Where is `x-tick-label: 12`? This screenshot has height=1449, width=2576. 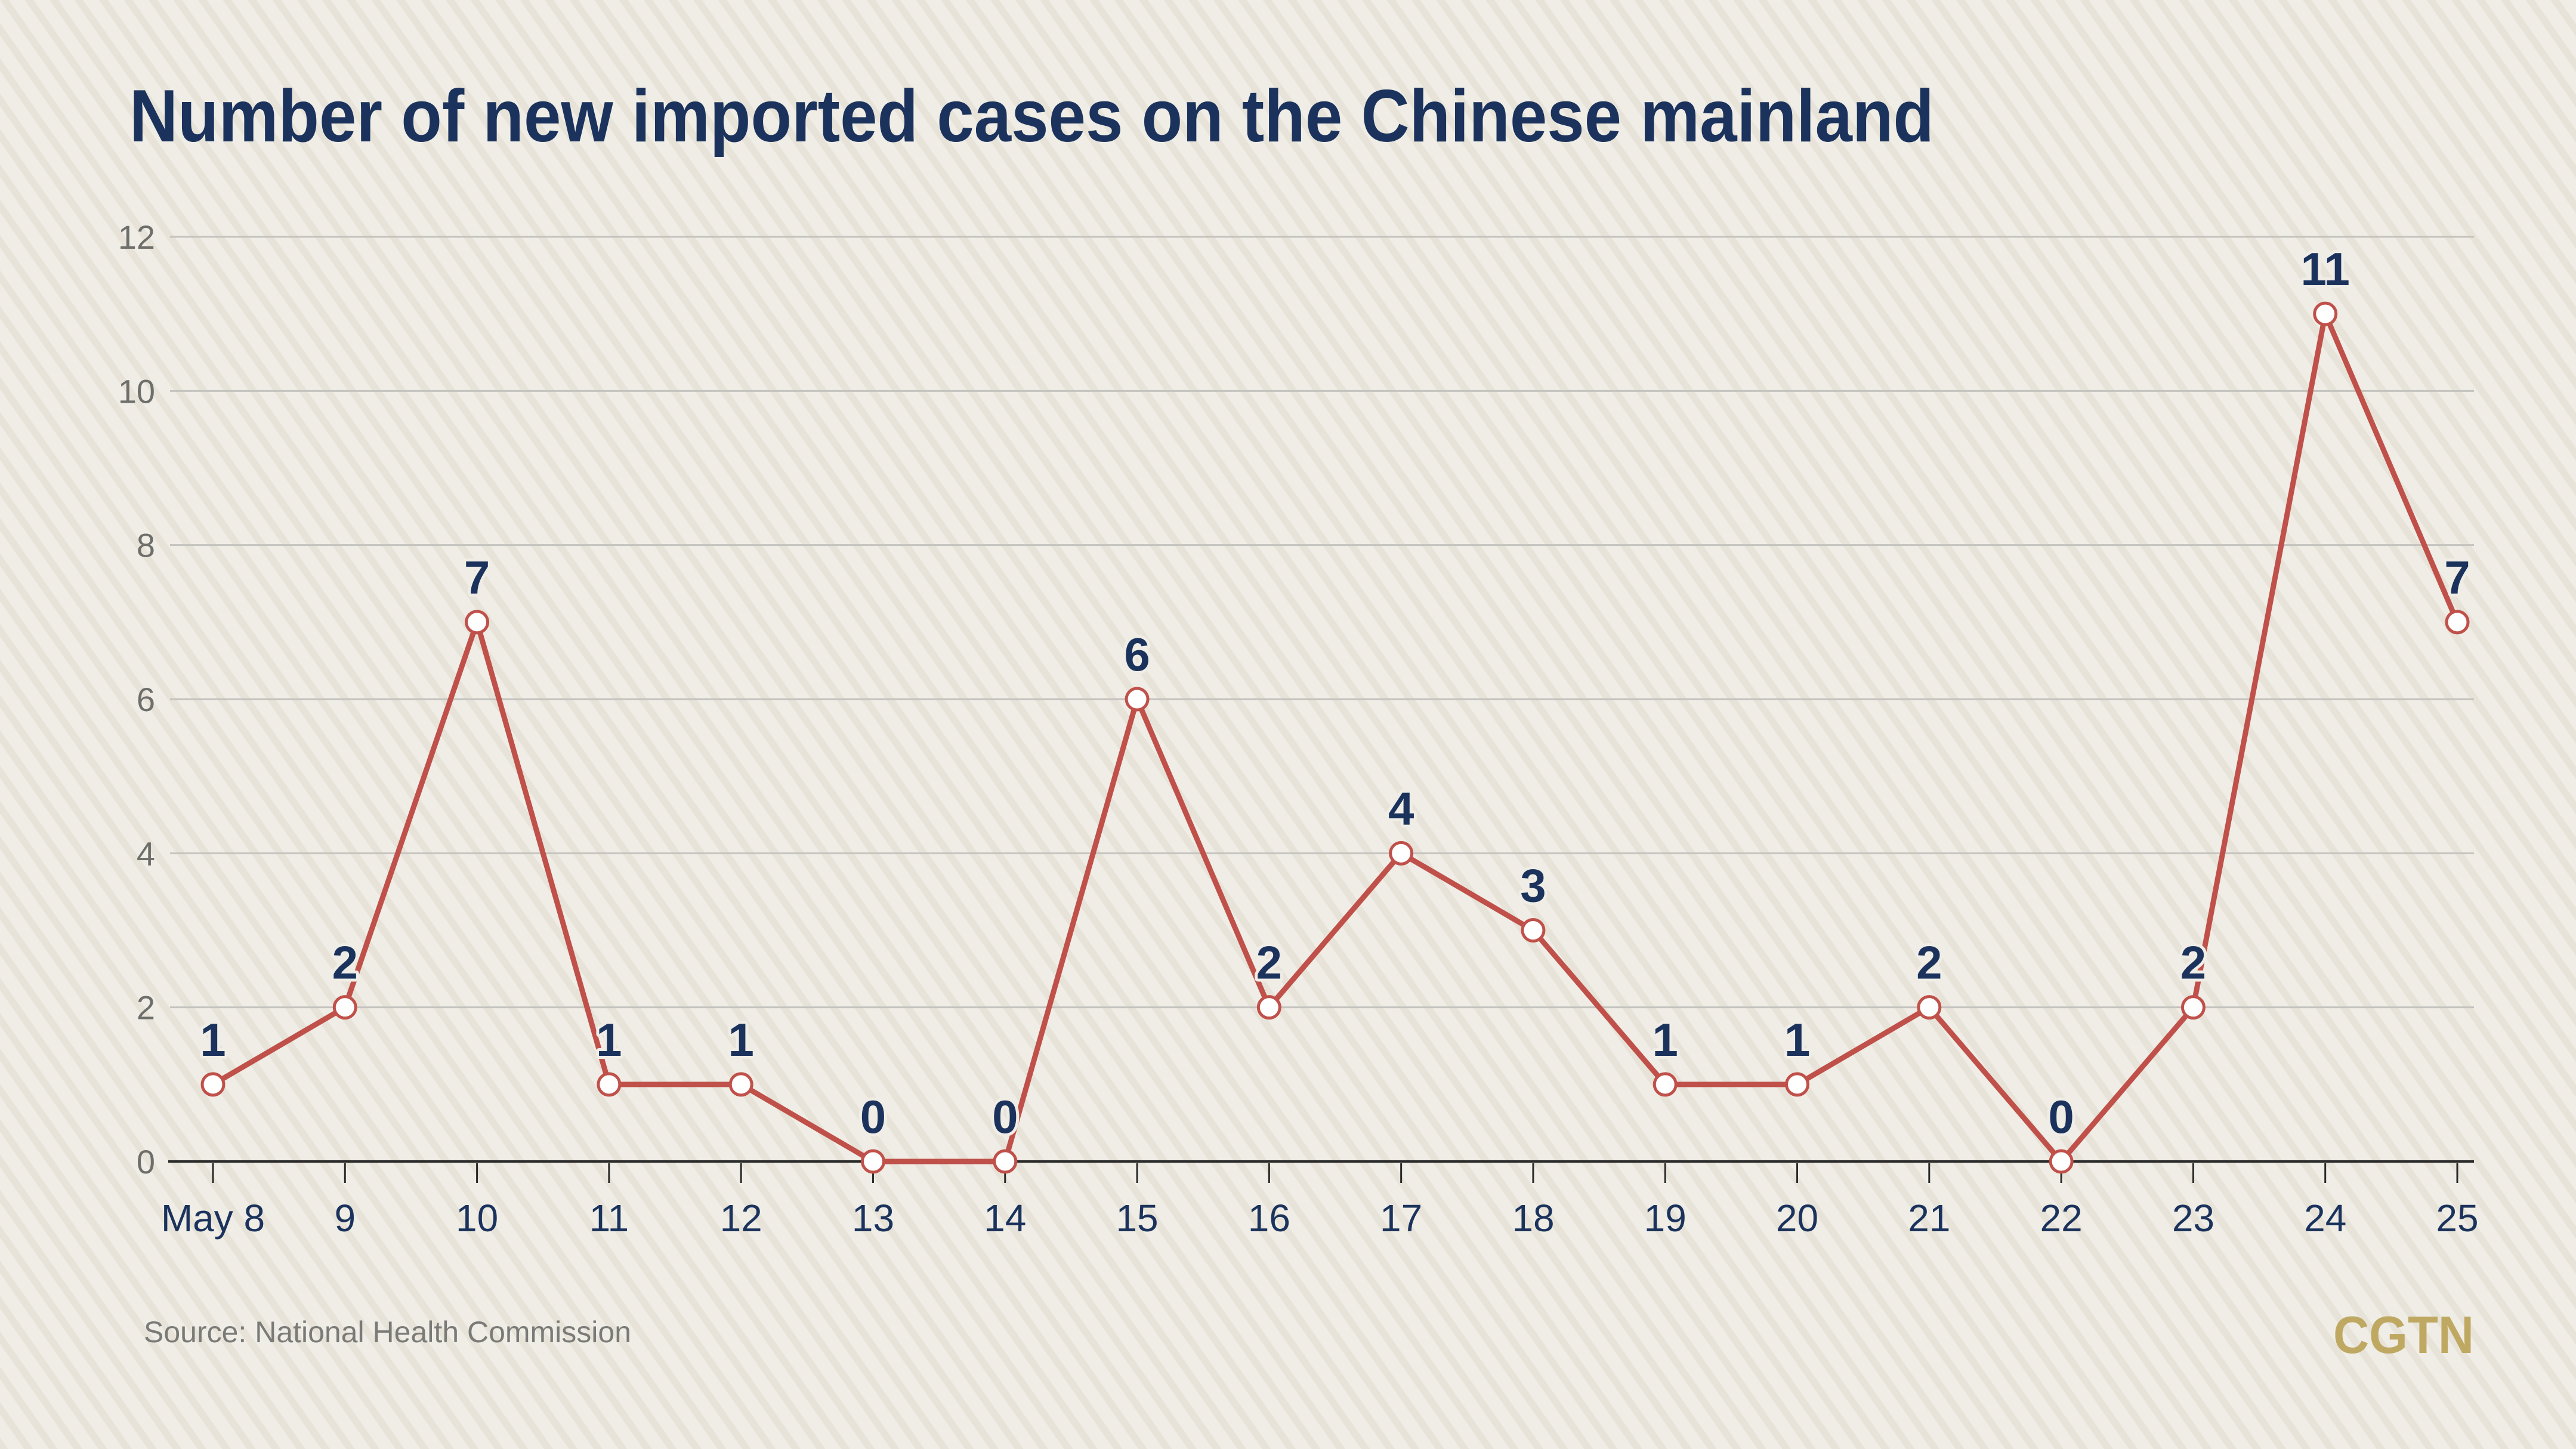
x-tick-label: 12 is located at coordinates (741, 1218).